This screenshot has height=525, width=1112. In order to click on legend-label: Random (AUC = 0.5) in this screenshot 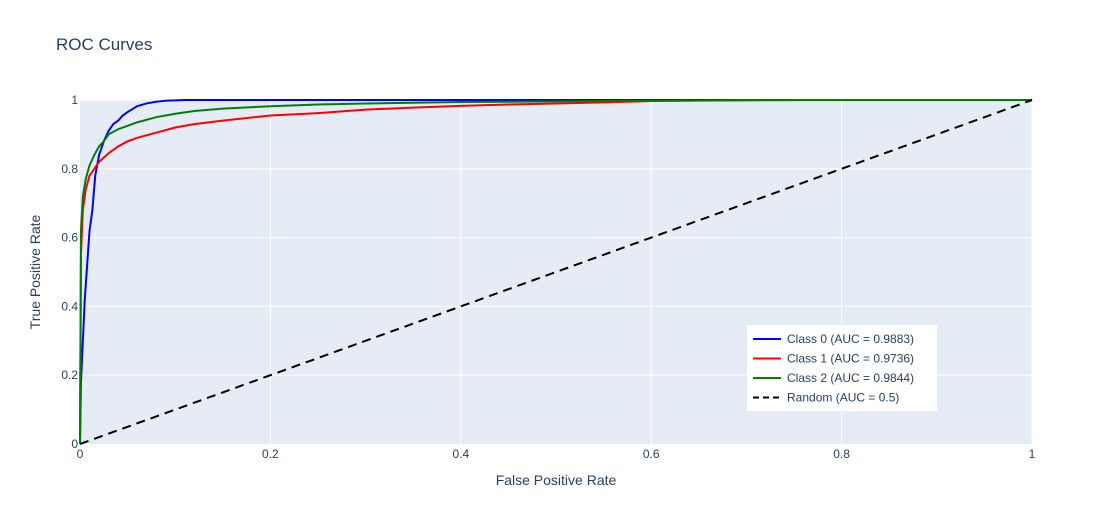, I will do `click(843, 398)`.